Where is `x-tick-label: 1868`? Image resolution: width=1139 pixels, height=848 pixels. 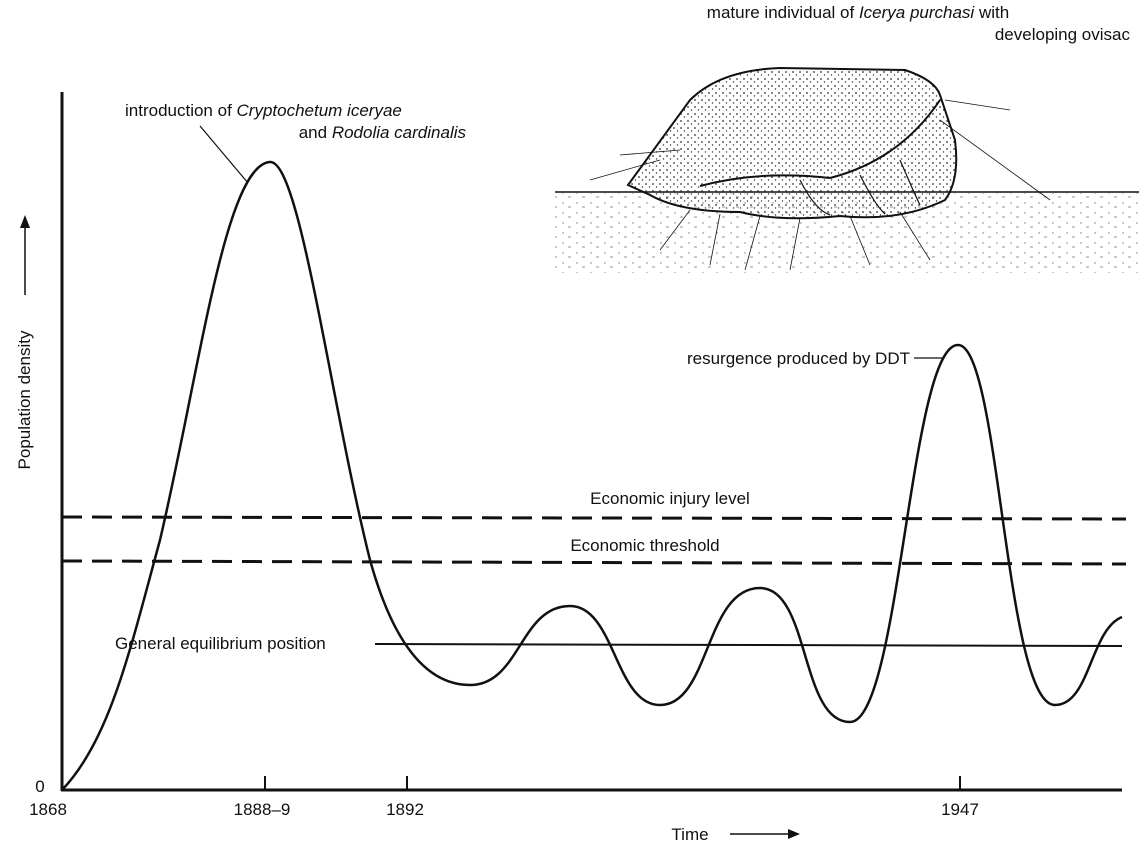 x-tick-label: 1868 is located at coordinates (48, 809).